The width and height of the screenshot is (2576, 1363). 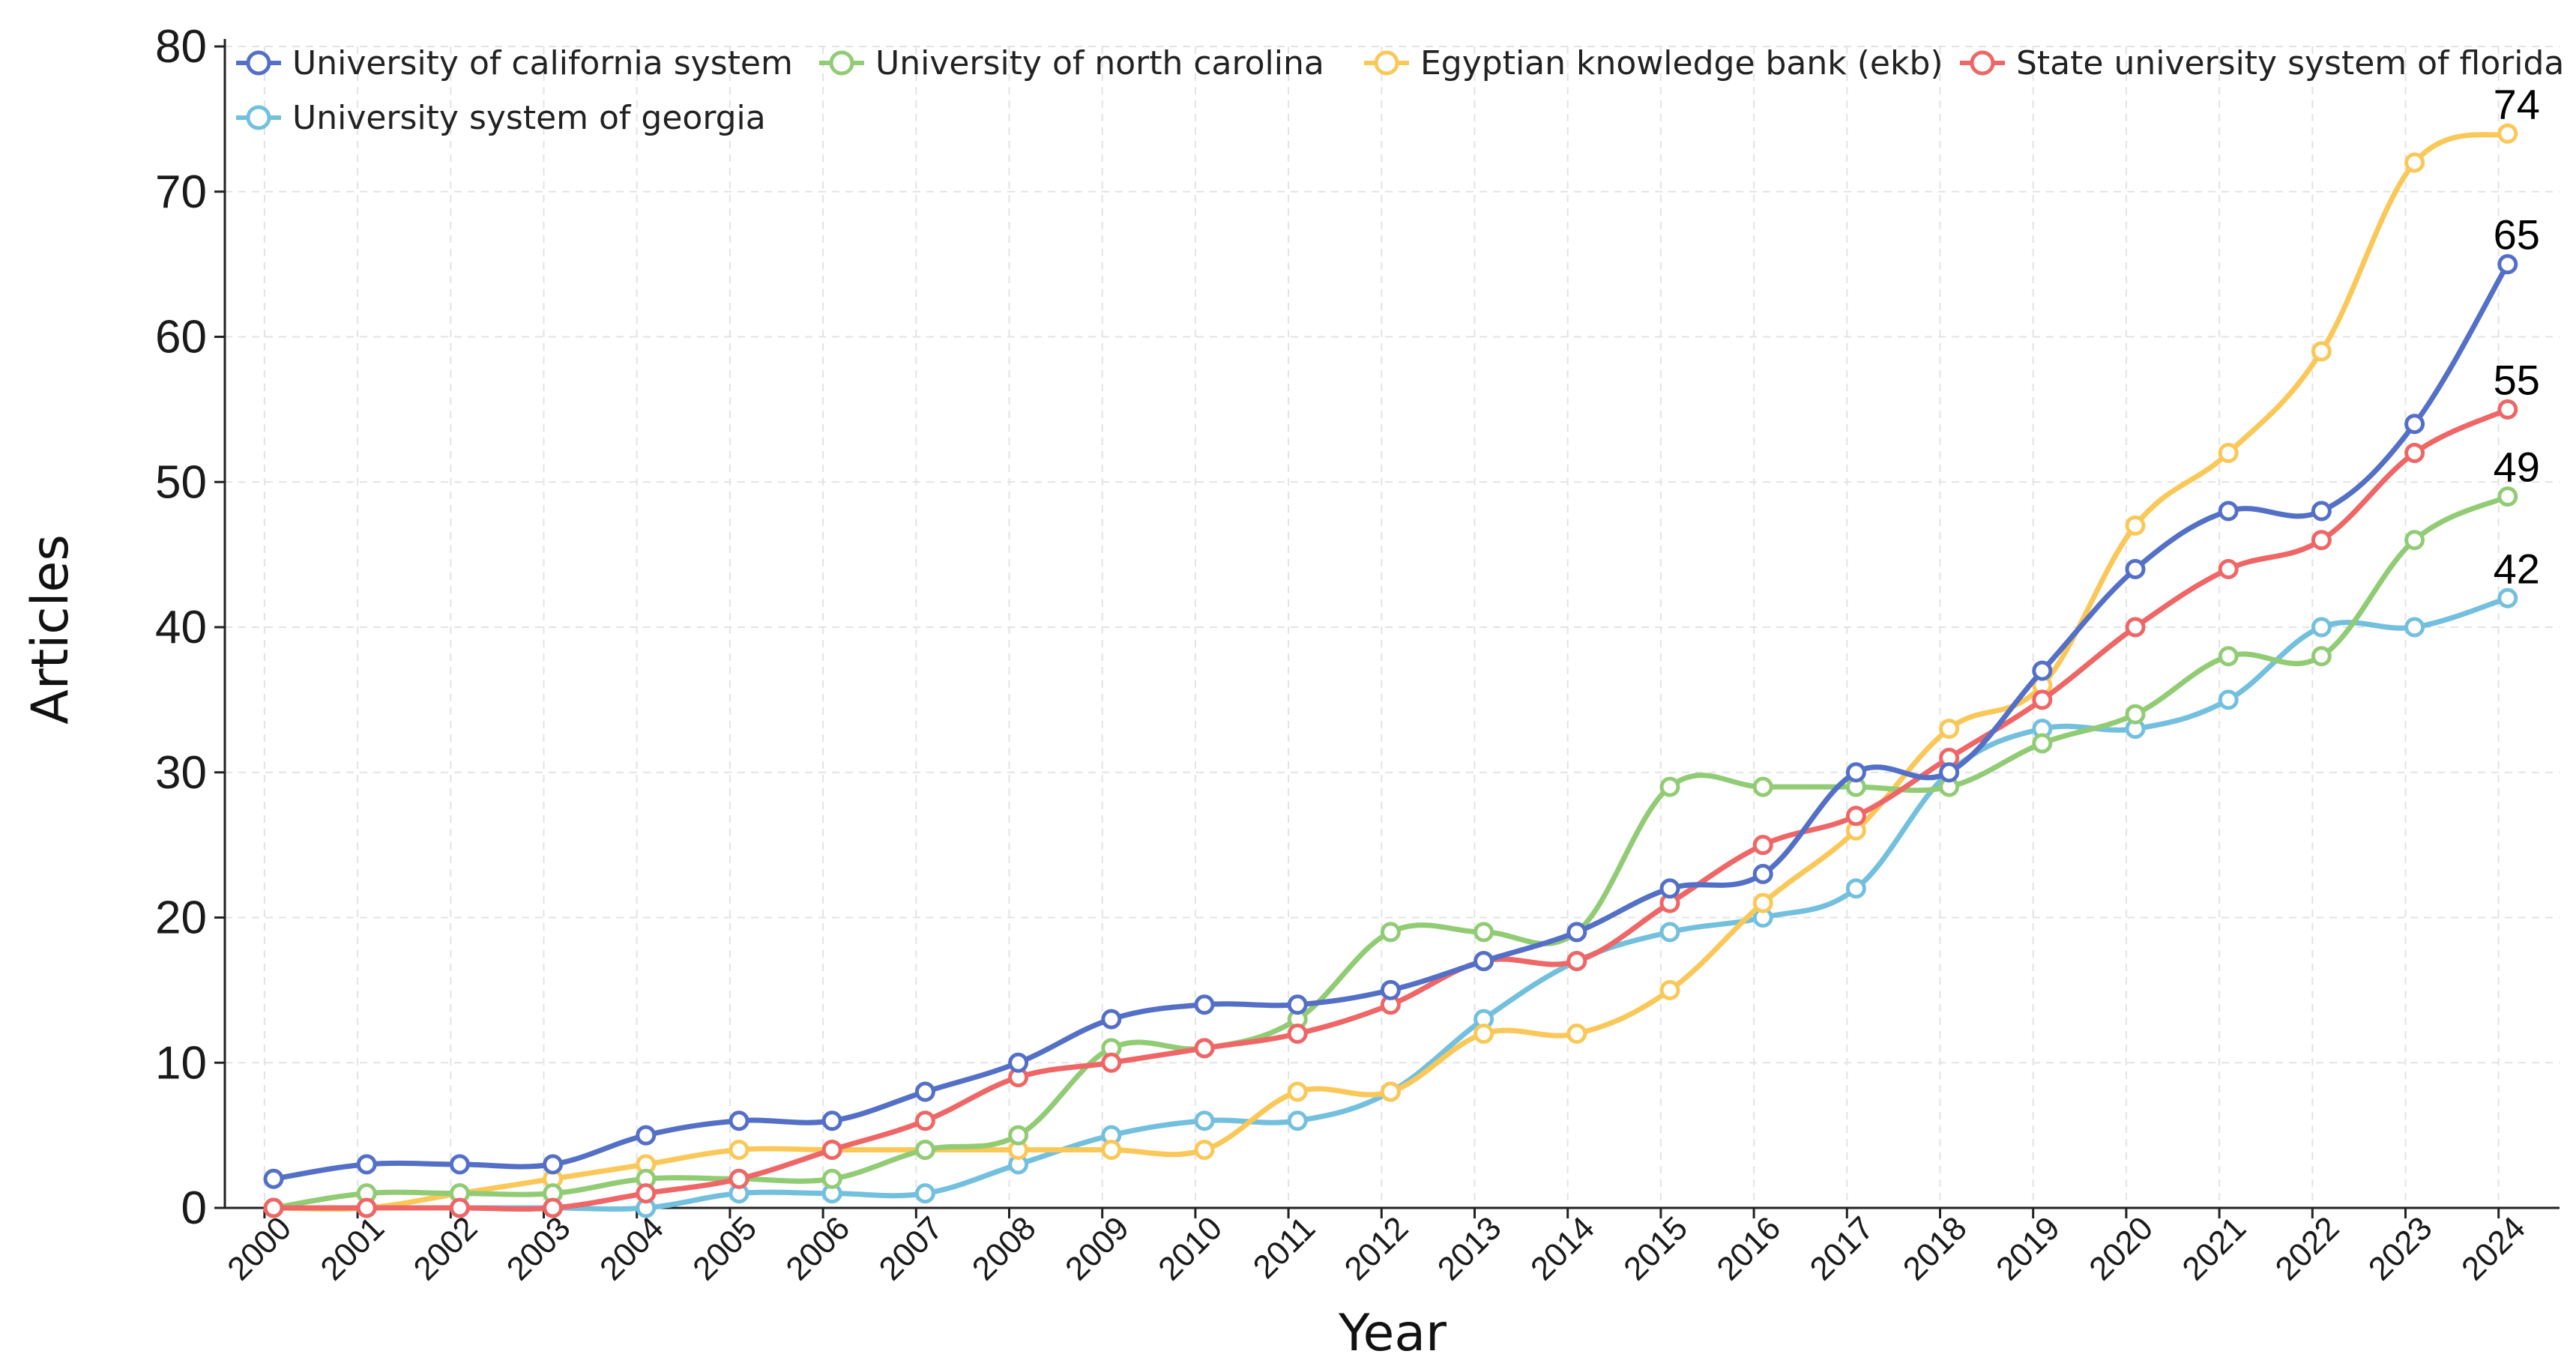 What do you see at coordinates (1285, 1247) in the screenshot?
I see `x-tick-label: 2011` at bounding box center [1285, 1247].